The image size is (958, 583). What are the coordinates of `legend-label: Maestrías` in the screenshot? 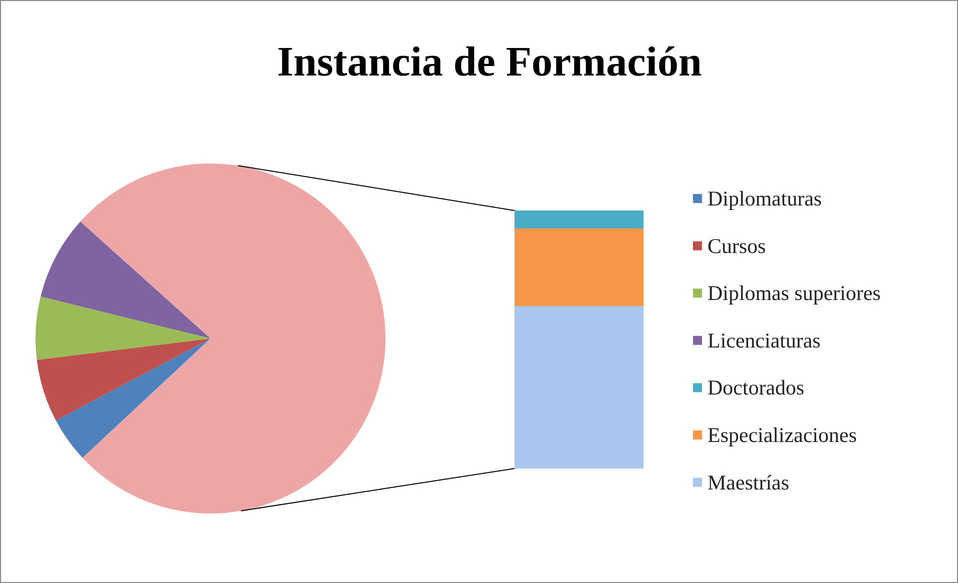 It's located at (749, 482).